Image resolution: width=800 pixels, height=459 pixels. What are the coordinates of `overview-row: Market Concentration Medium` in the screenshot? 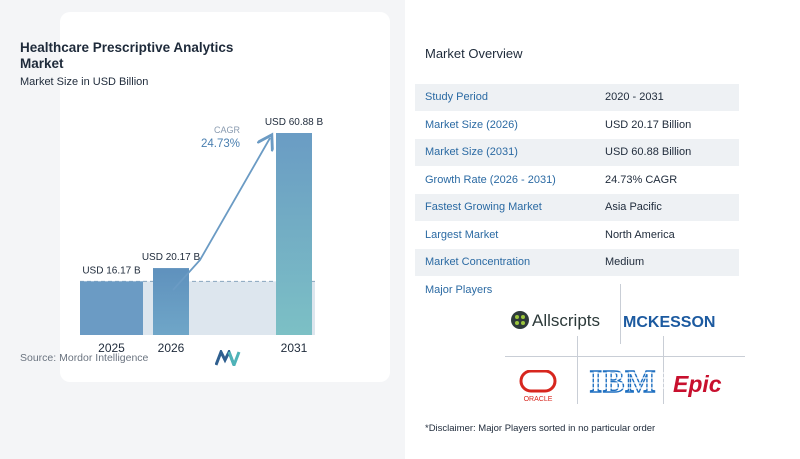 It's located at (577, 262).